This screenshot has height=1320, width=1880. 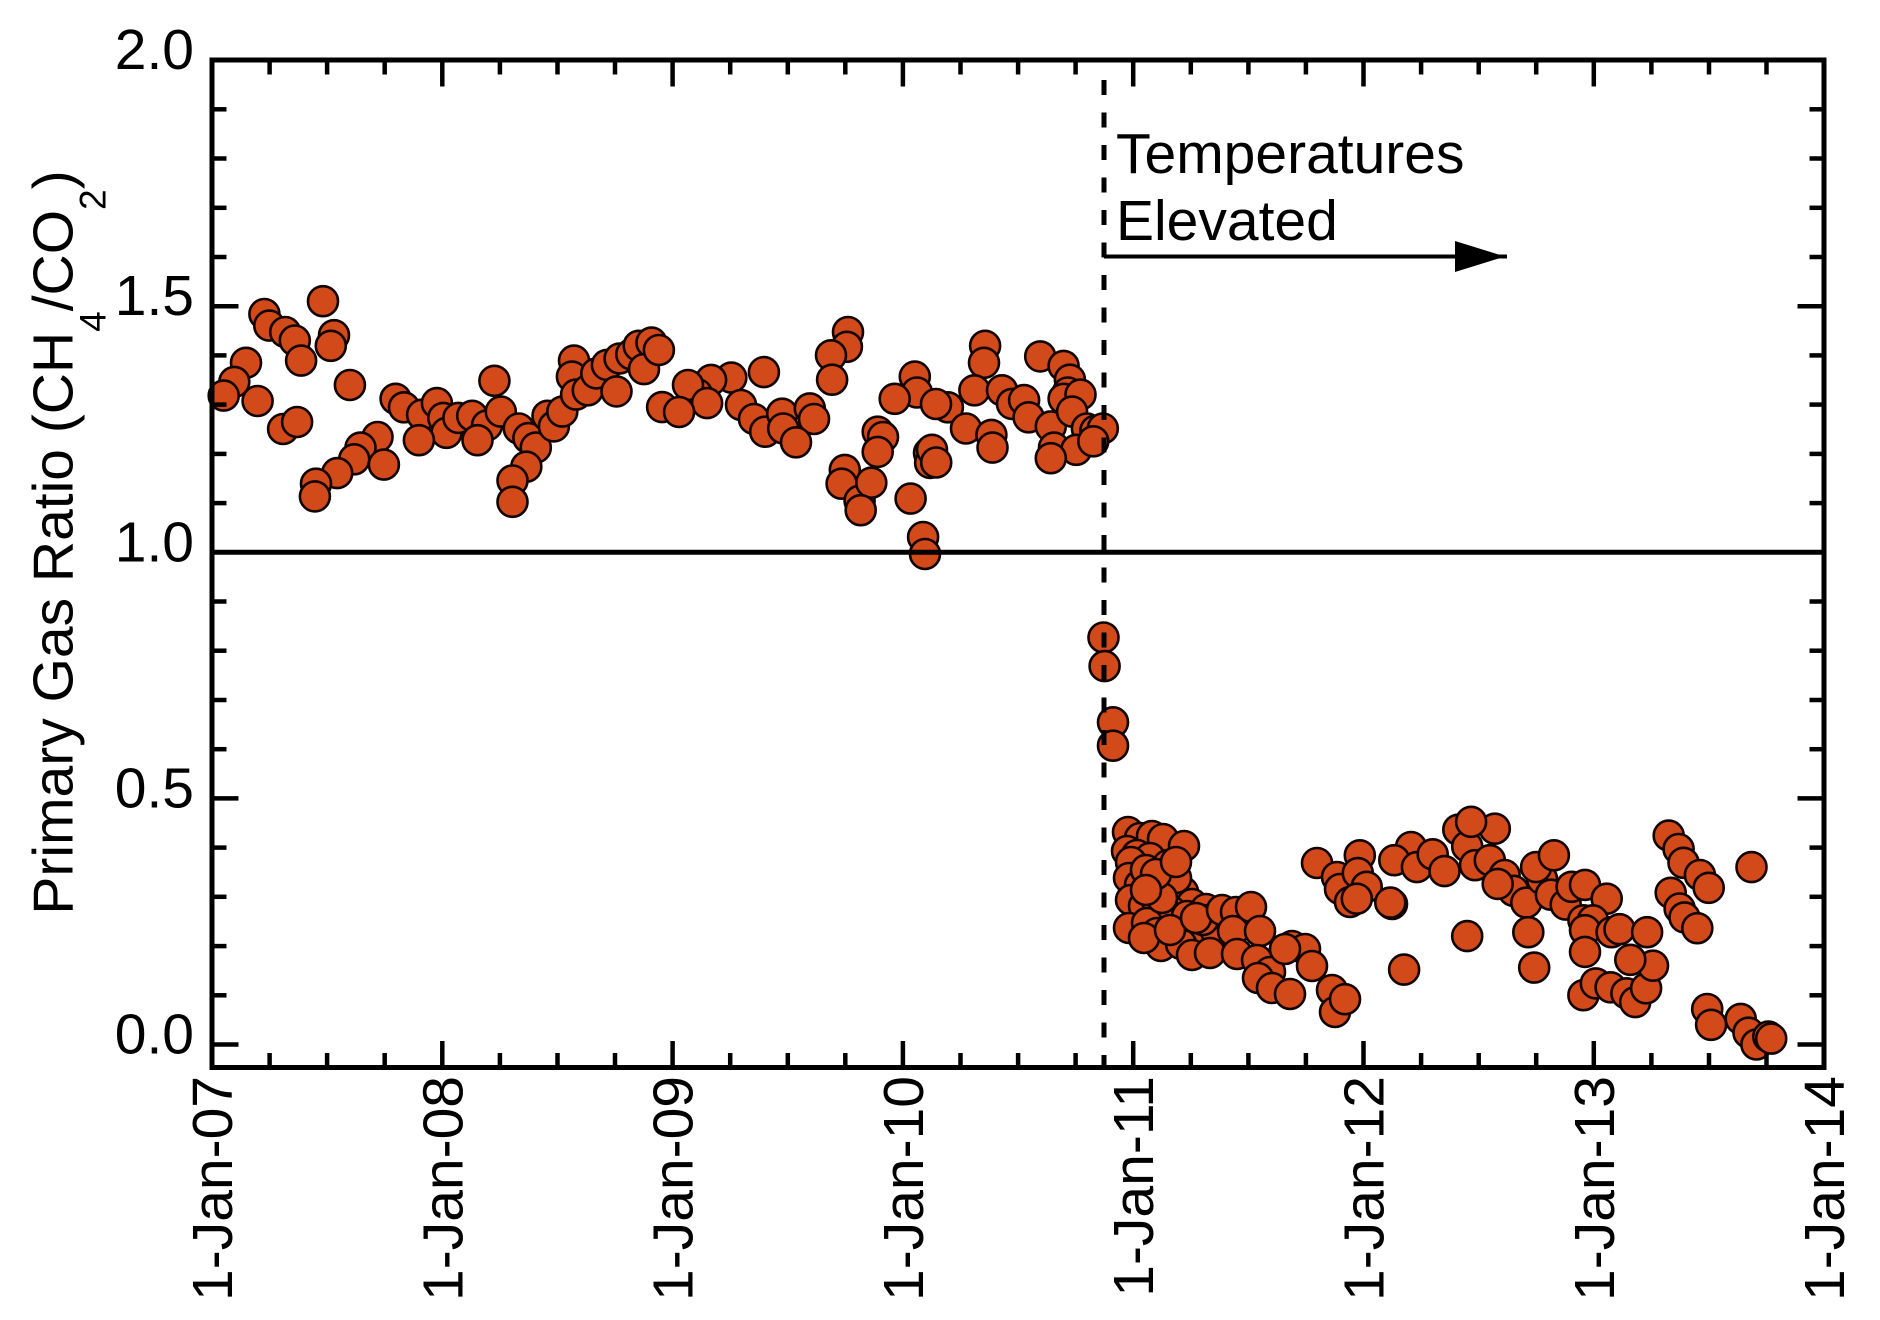 I want to click on svg-text: 1-Jan-12, so click(x=1365, y=1188).